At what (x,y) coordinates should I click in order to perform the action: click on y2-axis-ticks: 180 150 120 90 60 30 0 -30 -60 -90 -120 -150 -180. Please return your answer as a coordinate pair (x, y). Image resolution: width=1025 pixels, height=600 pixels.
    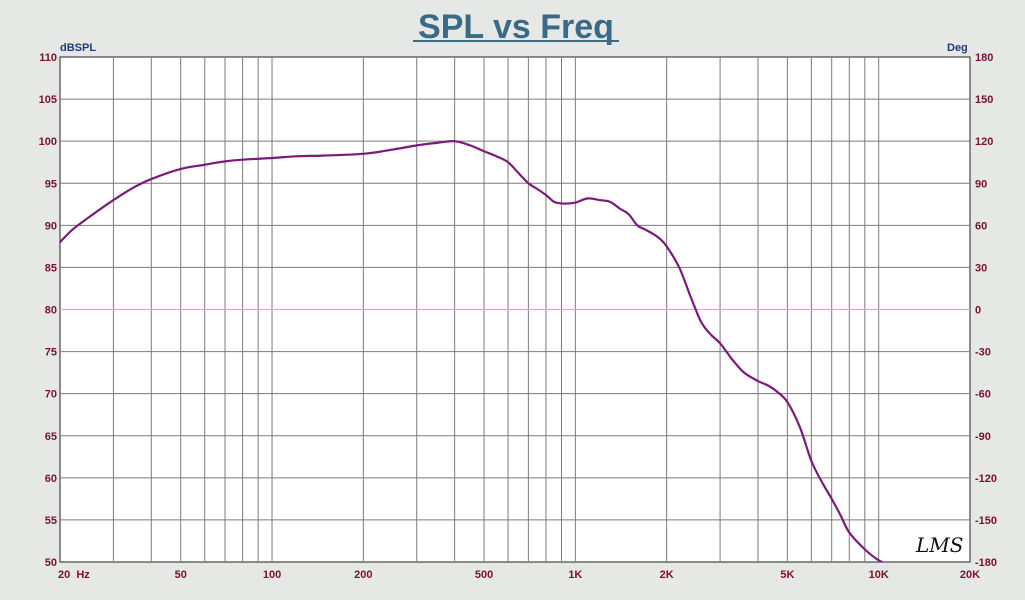
    Looking at the image, I should click on (986, 310).